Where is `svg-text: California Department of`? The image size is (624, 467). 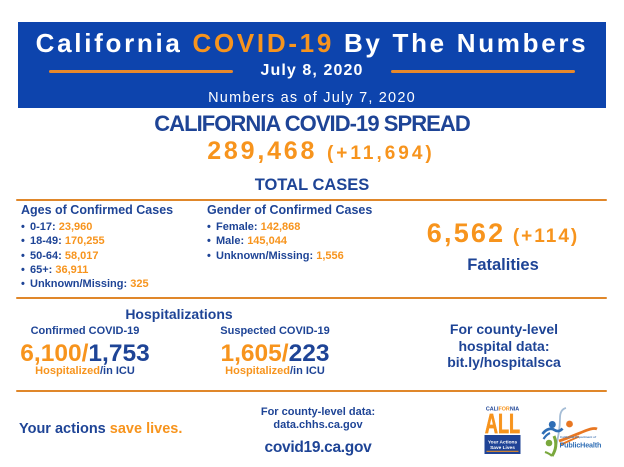
svg-text: California Department of is located at coordinates (578, 437).